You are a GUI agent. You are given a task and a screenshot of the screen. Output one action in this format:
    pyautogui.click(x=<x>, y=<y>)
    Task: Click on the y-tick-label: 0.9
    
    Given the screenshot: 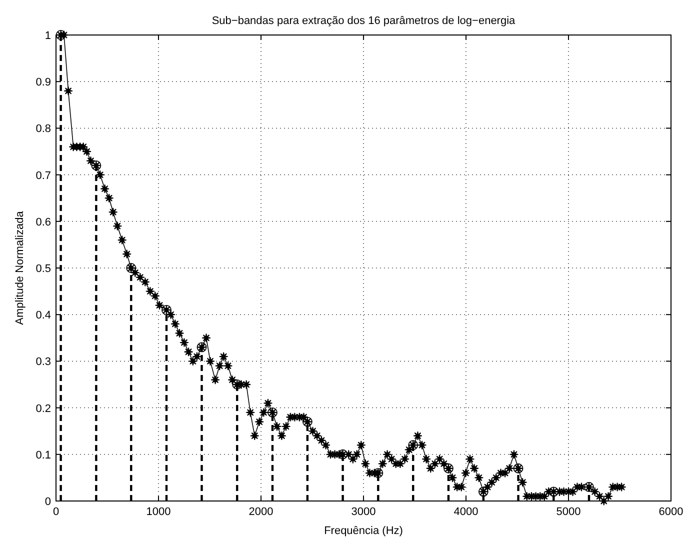 What is the action you would take?
    pyautogui.click(x=43, y=82)
    